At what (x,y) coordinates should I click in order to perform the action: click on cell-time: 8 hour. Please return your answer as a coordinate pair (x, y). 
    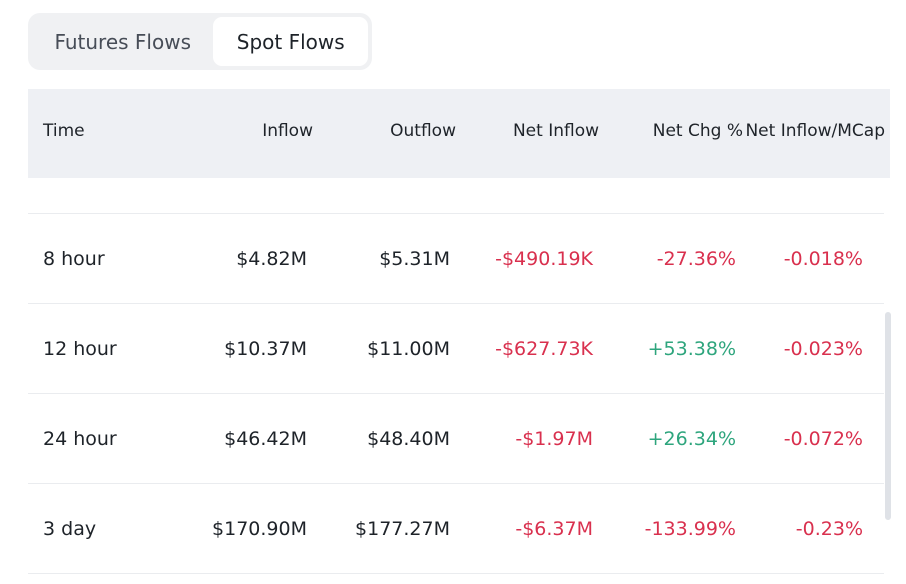
    Looking at the image, I should click on (74, 259).